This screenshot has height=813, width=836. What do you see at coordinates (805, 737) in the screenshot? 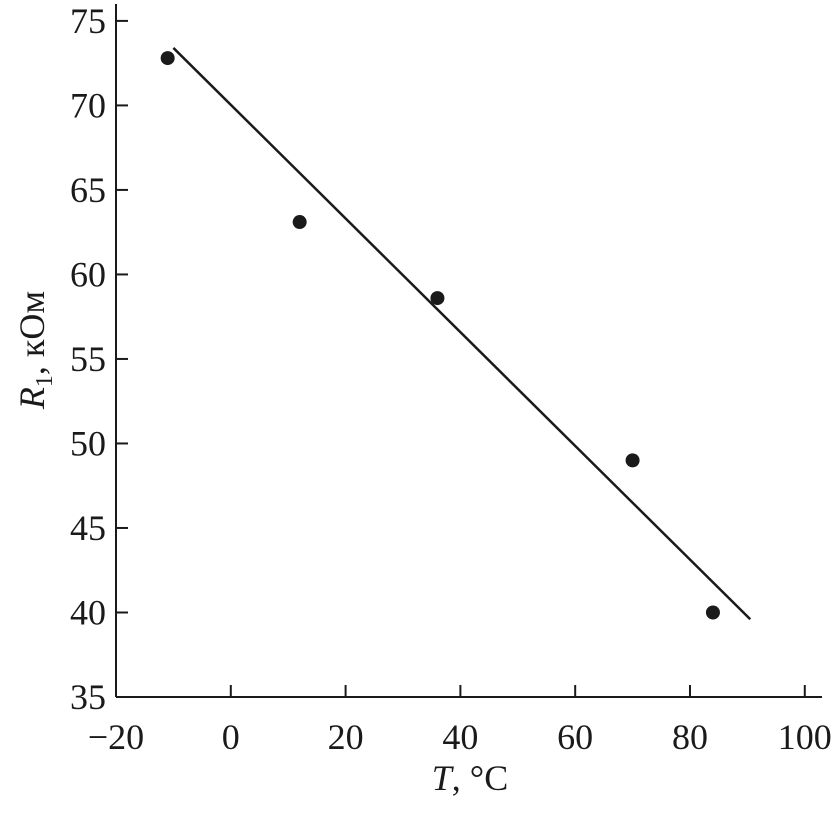
I see `x-tick-label: 100` at bounding box center [805, 737].